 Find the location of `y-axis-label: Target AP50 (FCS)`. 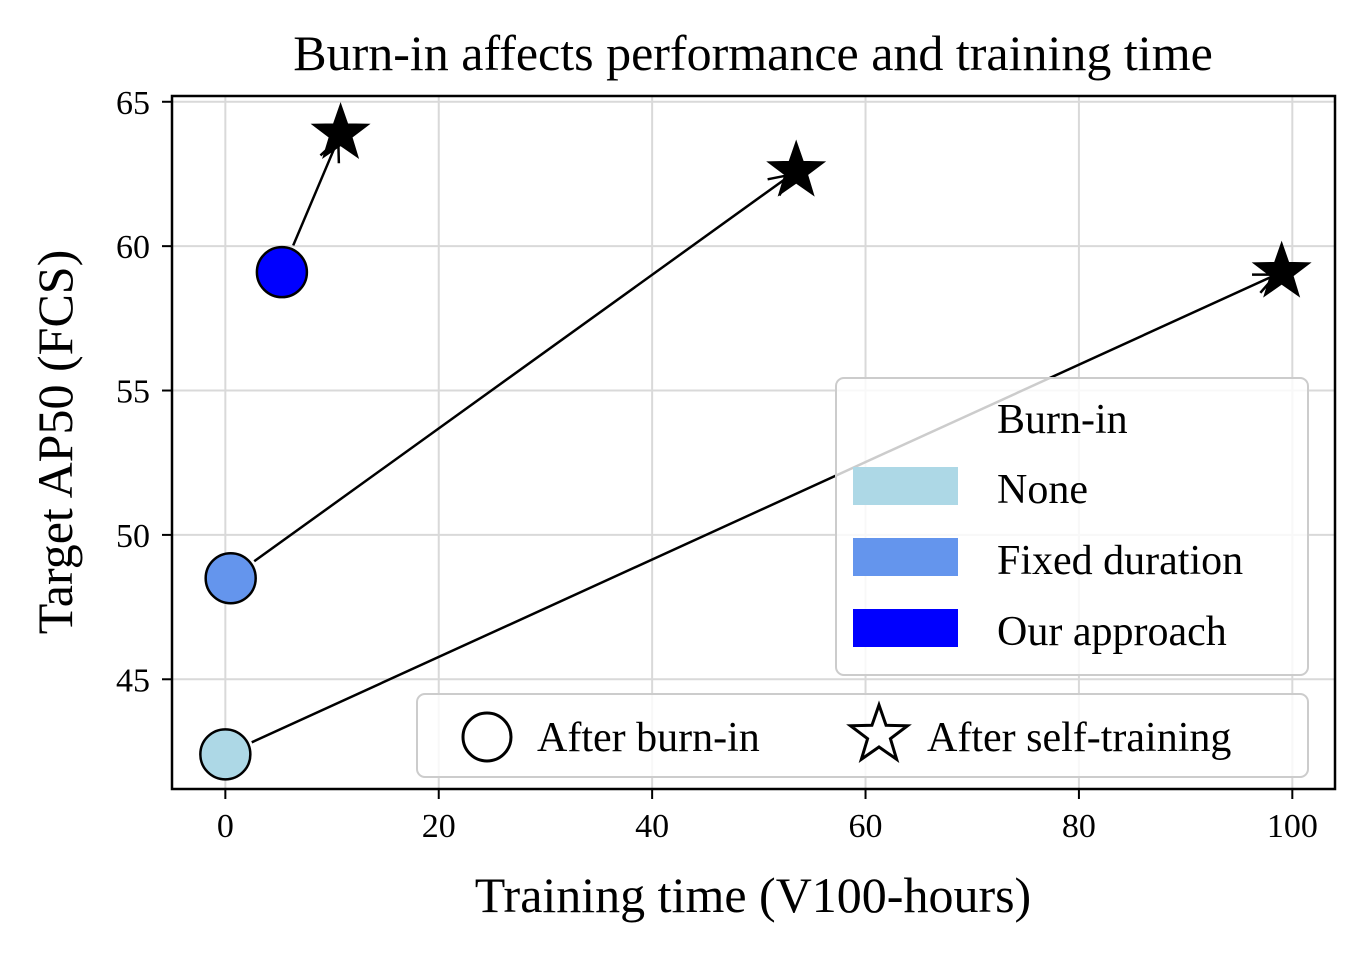

y-axis-label: Target AP50 (FCS) is located at coordinates (55, 442).